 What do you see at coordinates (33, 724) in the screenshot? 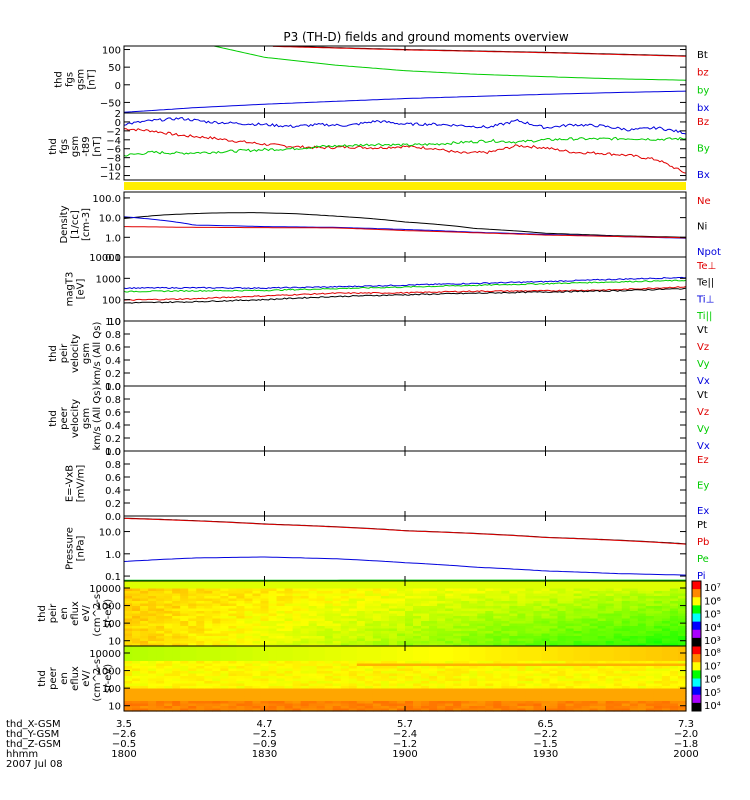
I see `x-axis-row-label: thd_X-GSM` at bounding box center [33, 724].